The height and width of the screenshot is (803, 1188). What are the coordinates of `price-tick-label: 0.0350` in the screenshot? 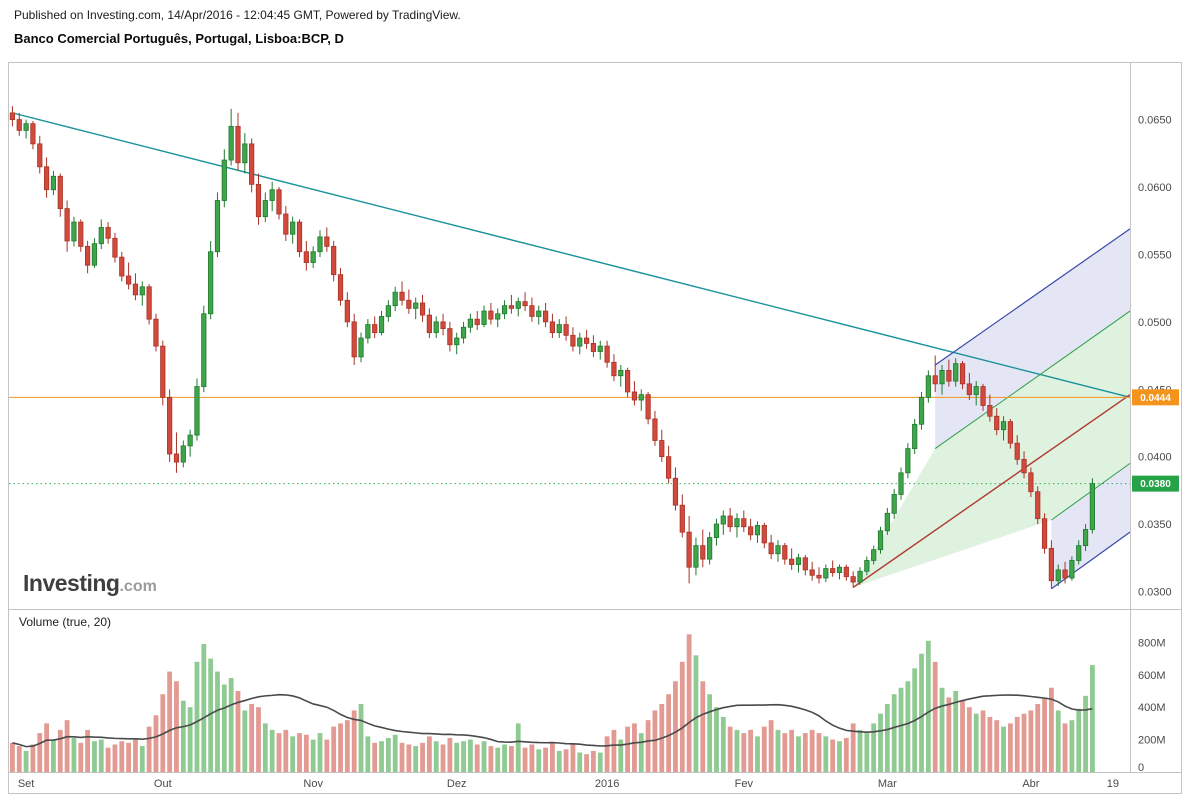 It's located at (1155, 525).